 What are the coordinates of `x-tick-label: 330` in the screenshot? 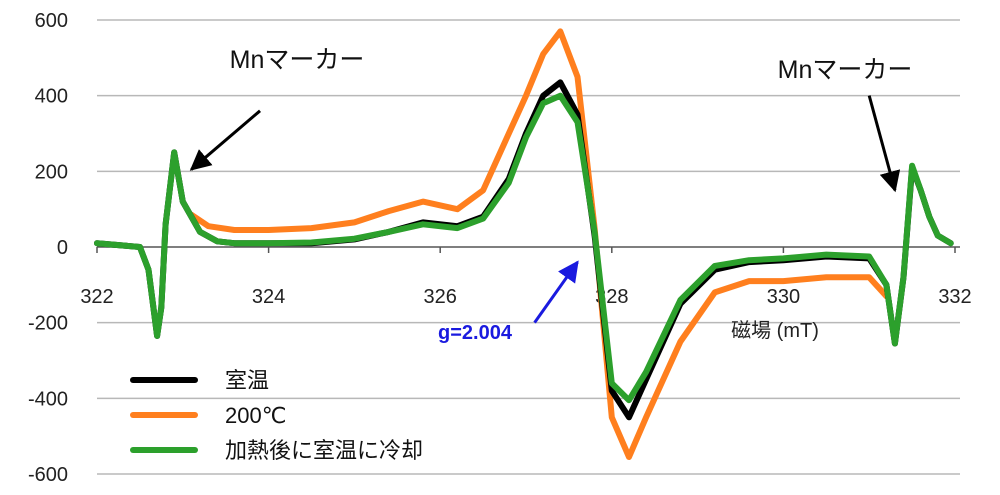 It's located at (783, 297).